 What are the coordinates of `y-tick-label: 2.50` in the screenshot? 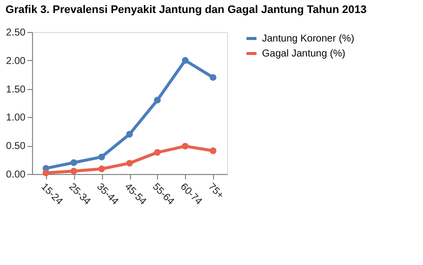 It's located at (16, 33).